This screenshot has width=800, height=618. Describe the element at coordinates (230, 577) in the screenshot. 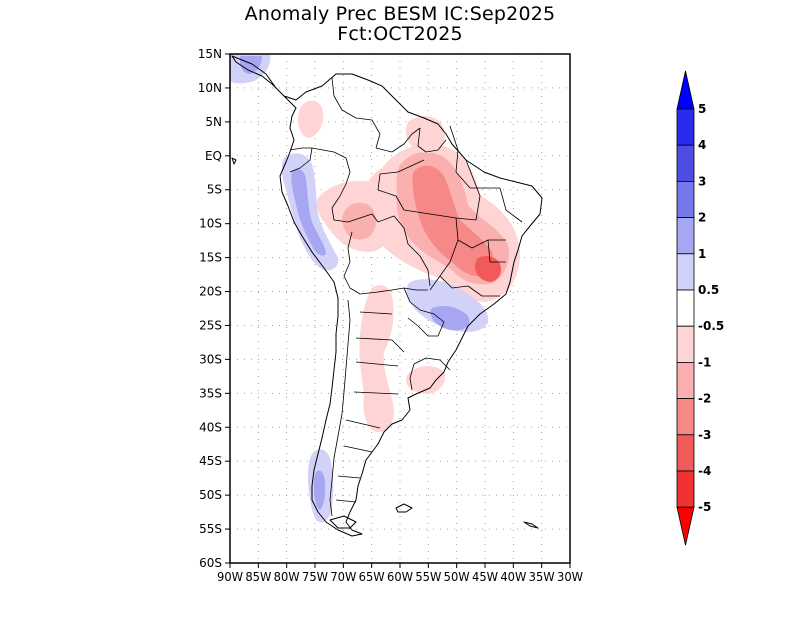

I see `lon-tick-label: 90W` at that location.